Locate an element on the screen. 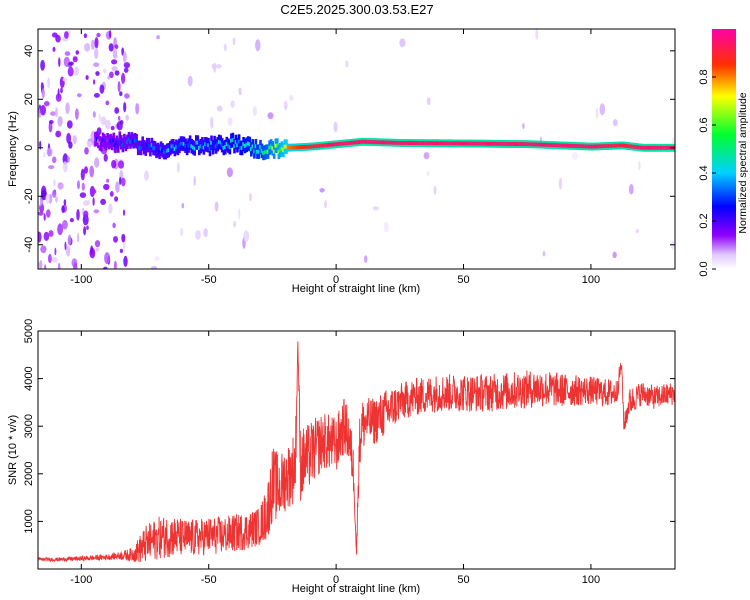 This screenshot has width=750, height=600. colorbar-tick-label: 0.4 is located at coordinates (704, 172).